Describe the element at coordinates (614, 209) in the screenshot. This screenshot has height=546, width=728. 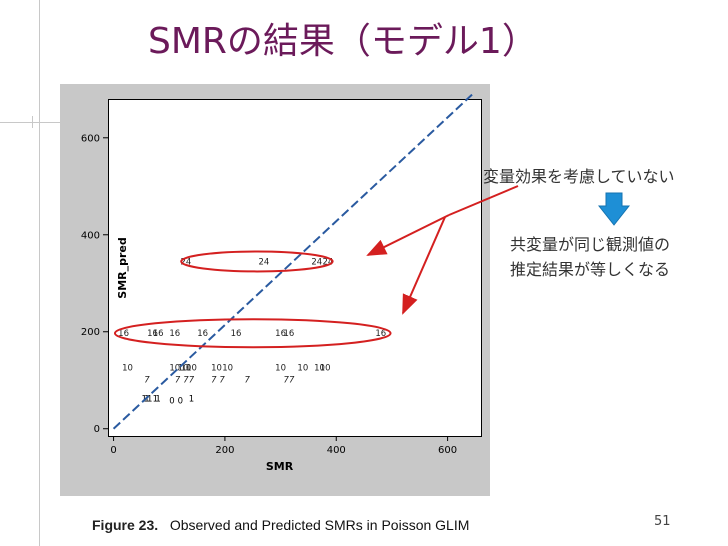
I see `down-arrow-icon` at that location.